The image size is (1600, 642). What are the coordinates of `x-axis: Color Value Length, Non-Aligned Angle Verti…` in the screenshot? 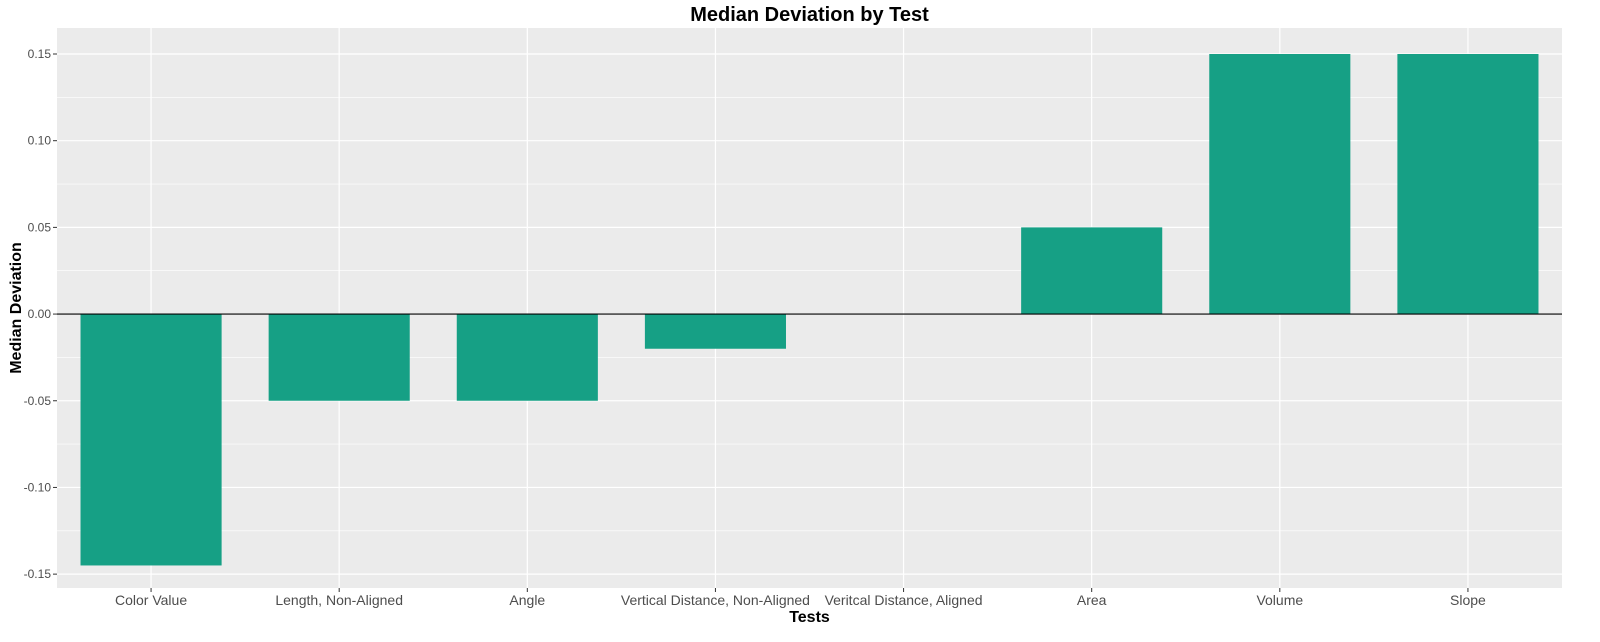 It's located at (800, 598).